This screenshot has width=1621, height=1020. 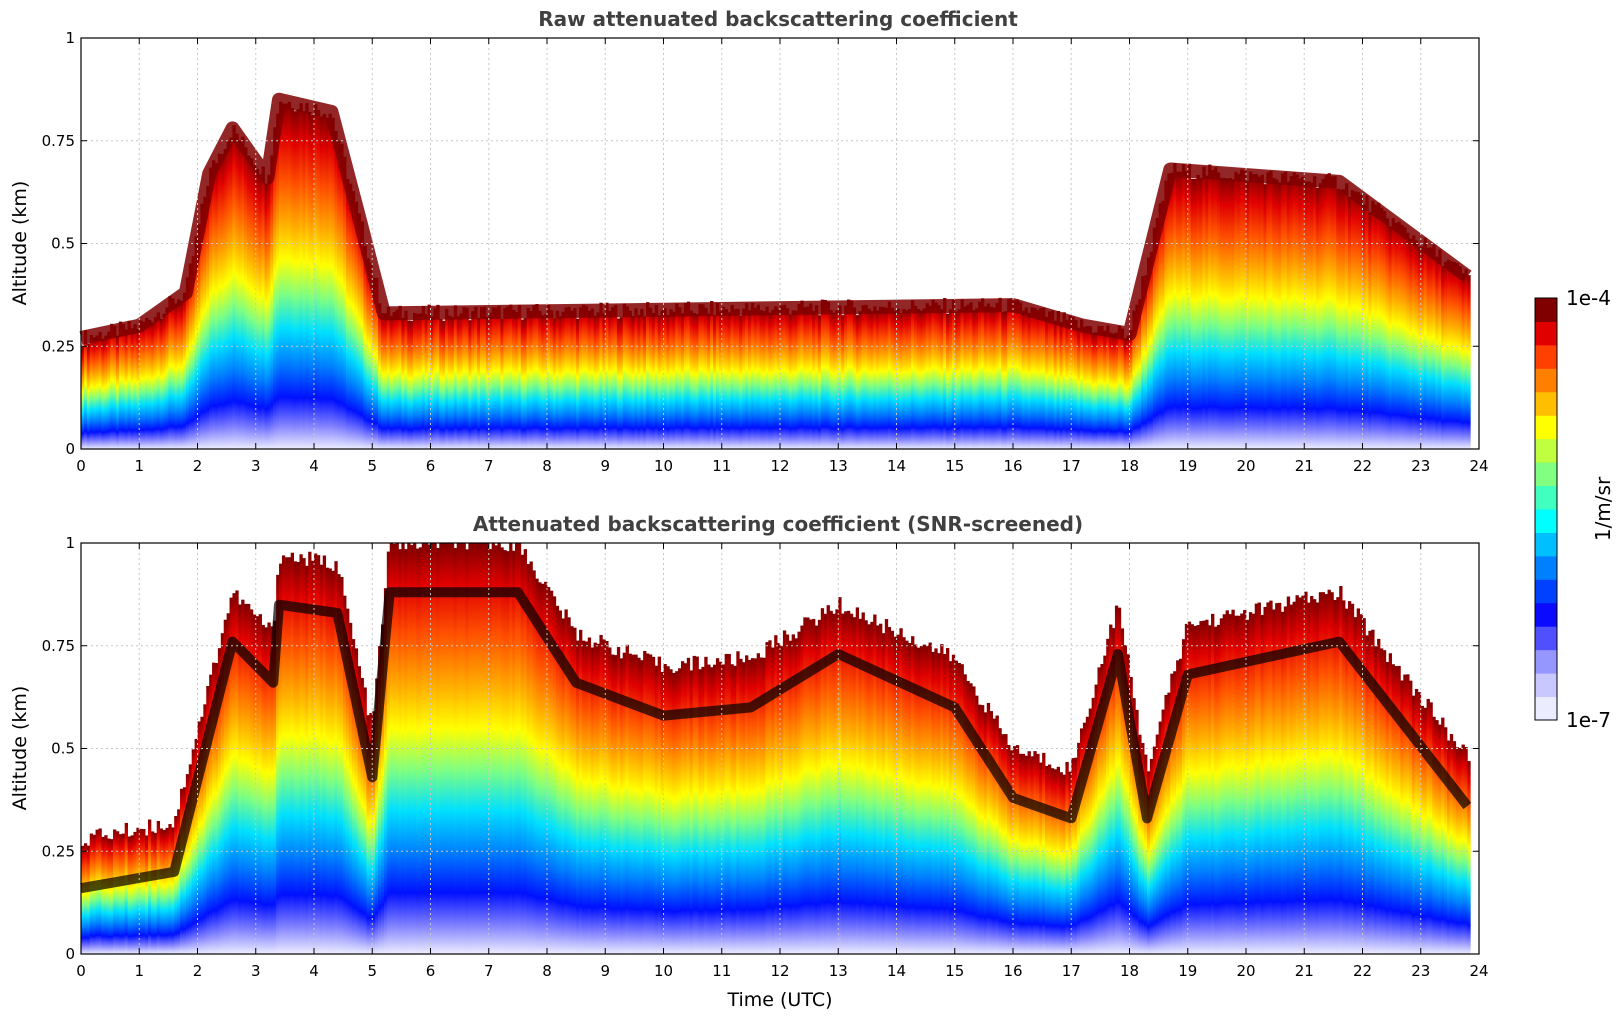 What do you see at coordinates (1478, 971) in the screenshot?
I see `x-tick-label: 24` at bounding box center [1478, 971].